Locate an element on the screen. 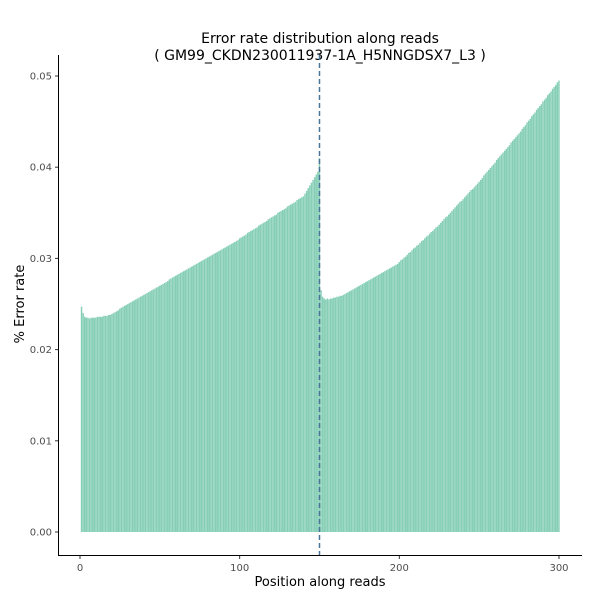  x-tick-label: 300 is located at coordinates (558, 568).